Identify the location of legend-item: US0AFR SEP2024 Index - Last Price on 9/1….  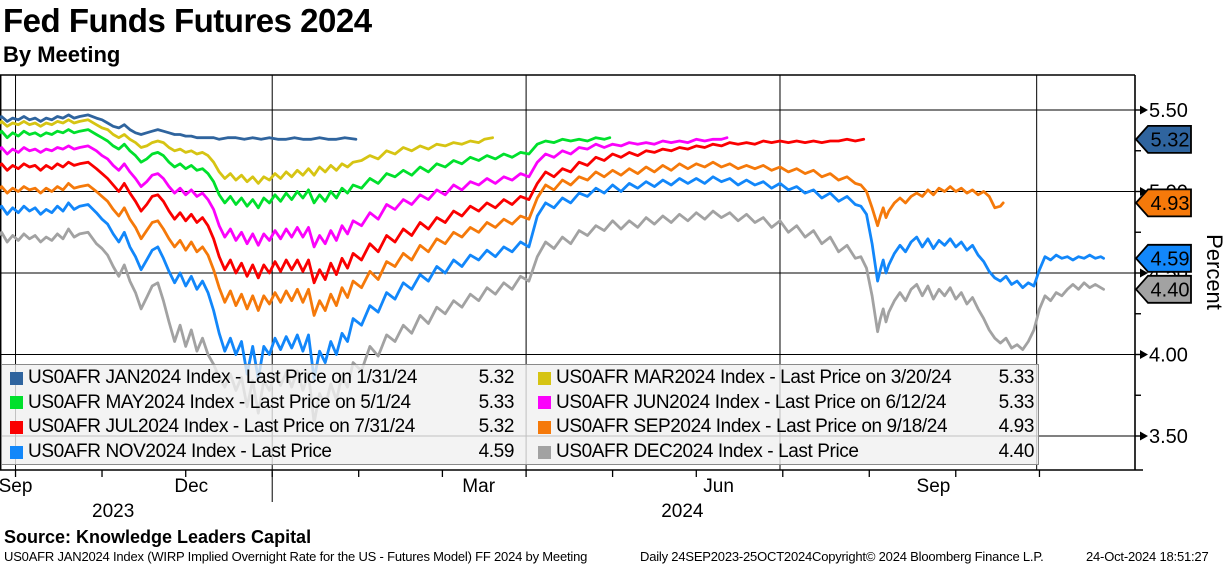
(785, 427).